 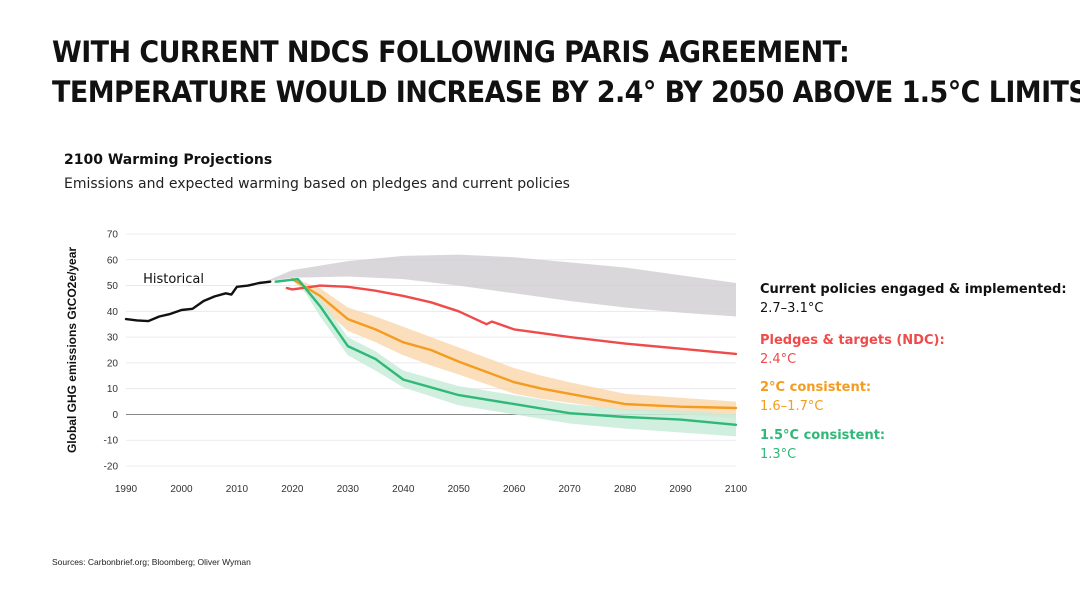 What do you see at coordinates (815, 397) in the screenshot?
I see `legend-item: 2°C consistent: 1.6–1.7°C` at bounding box center [815, 397].